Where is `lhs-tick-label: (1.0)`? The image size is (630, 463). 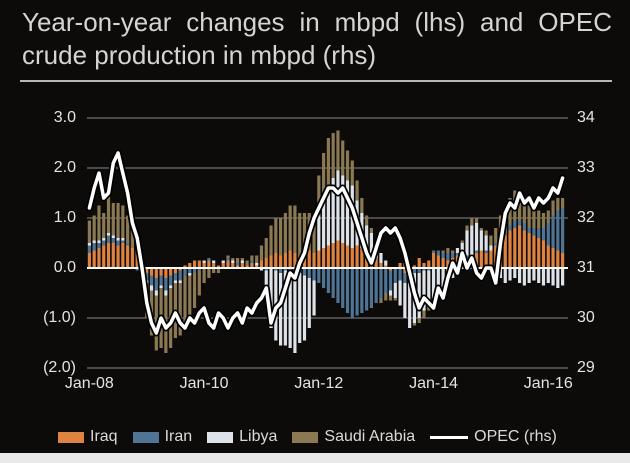
lhs-tick-label: (1.0) is located at coordinates (59, 317).